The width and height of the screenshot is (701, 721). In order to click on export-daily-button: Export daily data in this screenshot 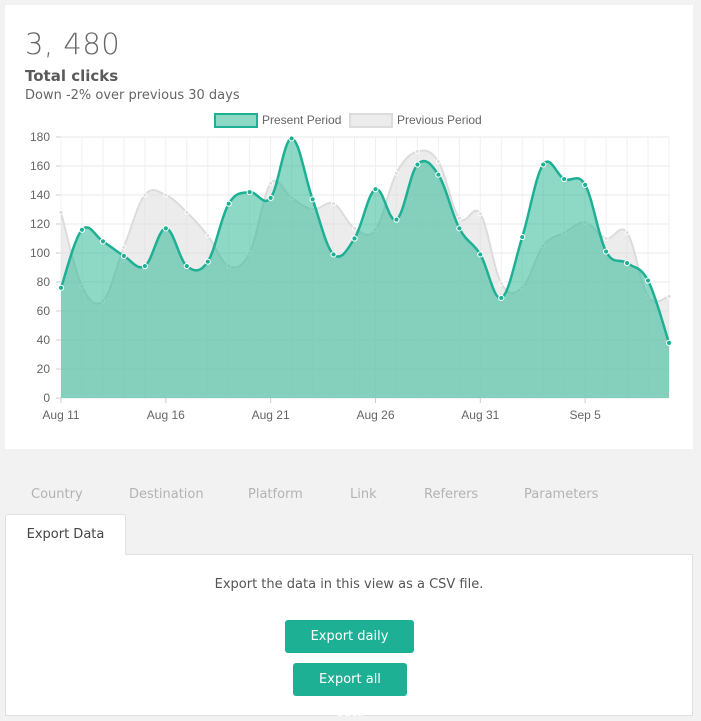, I will do `click(349, 648)`.